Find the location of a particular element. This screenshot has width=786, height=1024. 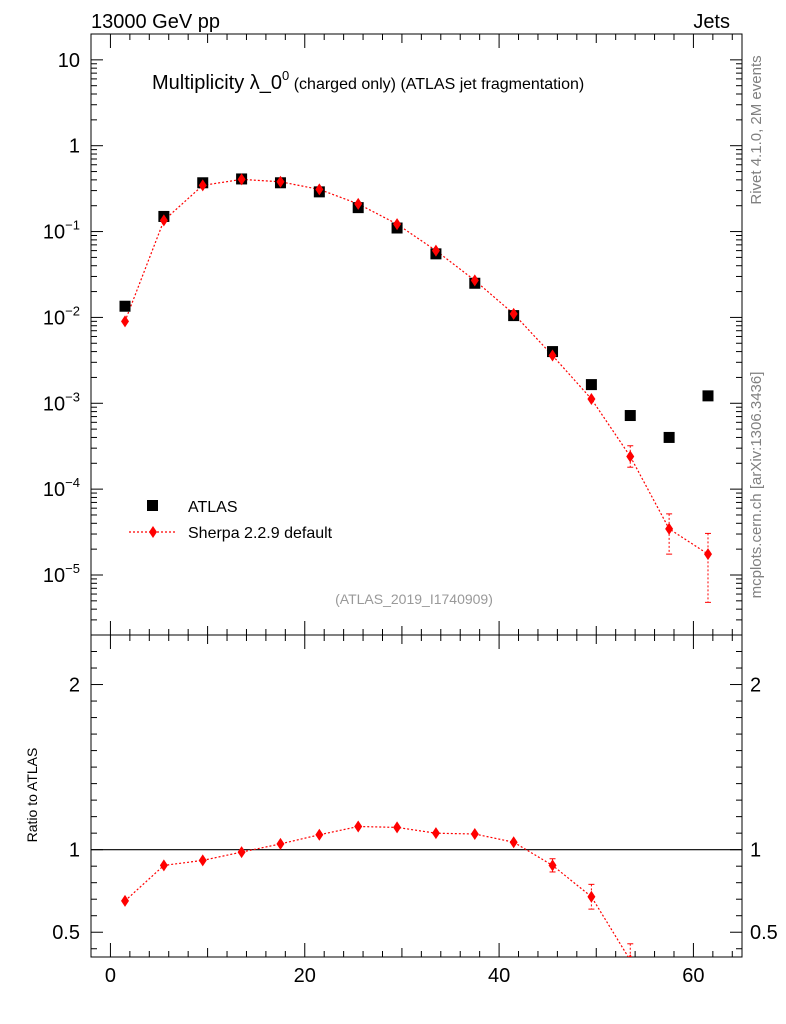

ratio-series-group is located at coordinates (377, 888).